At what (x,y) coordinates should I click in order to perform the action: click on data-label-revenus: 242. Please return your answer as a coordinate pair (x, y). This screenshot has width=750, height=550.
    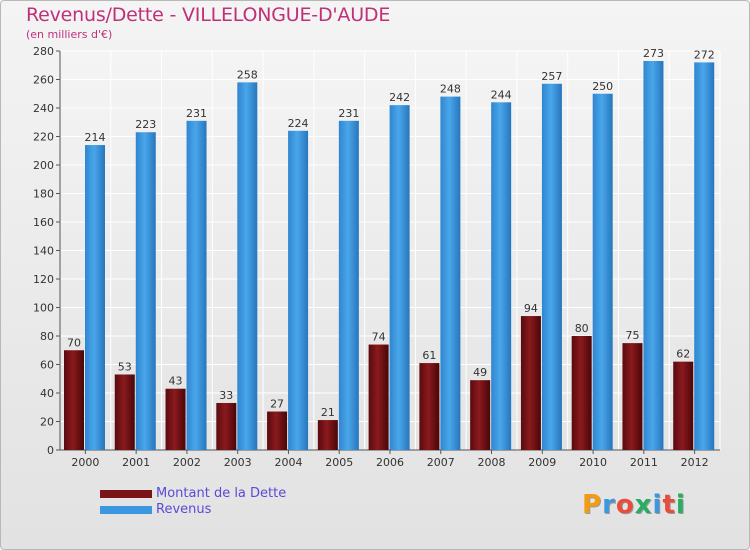
    Looking at the image, I should click on (399, 97).